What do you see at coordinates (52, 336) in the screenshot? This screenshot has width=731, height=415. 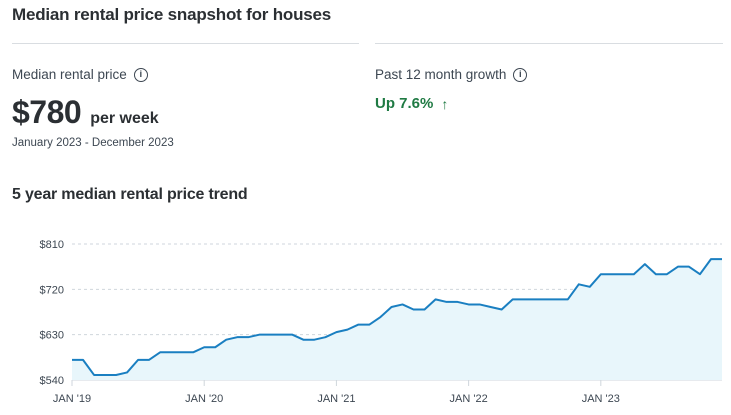 I see `y-tick-label: $630` at bounding box center [52, 336].